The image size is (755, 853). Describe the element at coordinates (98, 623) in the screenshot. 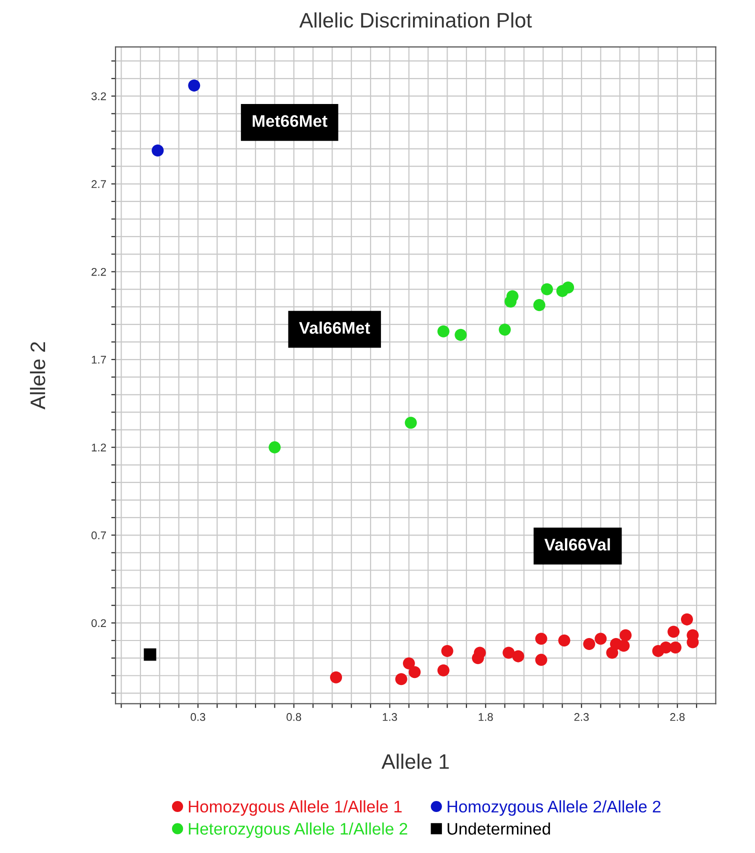

I see `y-tick-label: 0.2` at that location.